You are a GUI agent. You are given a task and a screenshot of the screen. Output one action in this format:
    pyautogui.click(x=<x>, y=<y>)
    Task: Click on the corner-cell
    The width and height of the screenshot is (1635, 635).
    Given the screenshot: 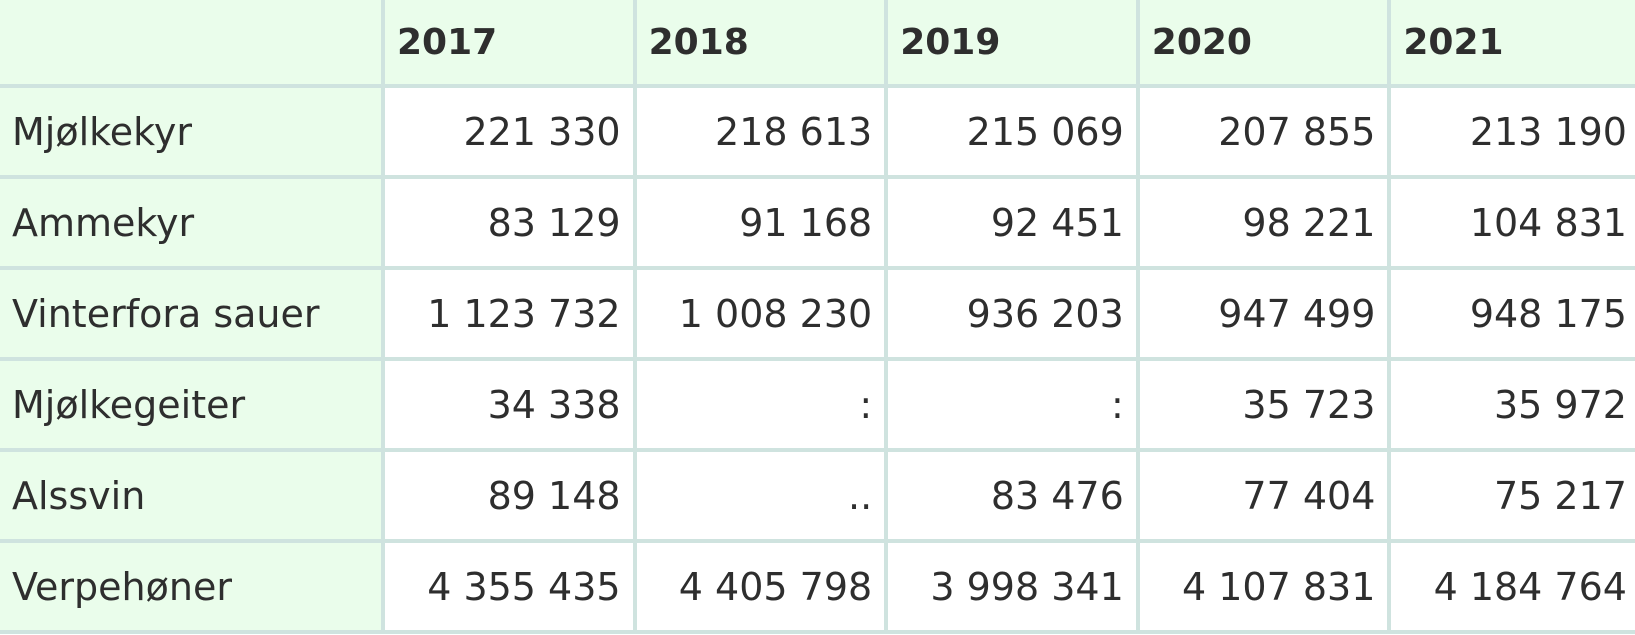 What is the action you would take?
    pyautogui.click(x=192, y=44)
    